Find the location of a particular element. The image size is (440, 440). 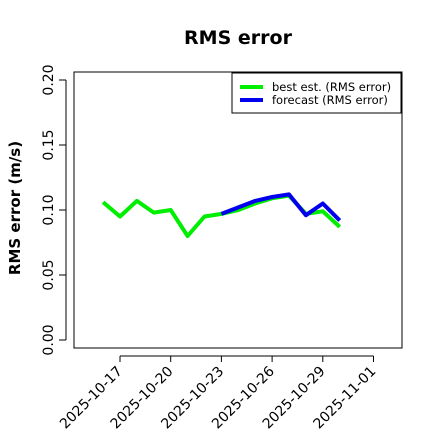

y-axis-label: RMS error (m/s) is located at coordinates (15, 208).